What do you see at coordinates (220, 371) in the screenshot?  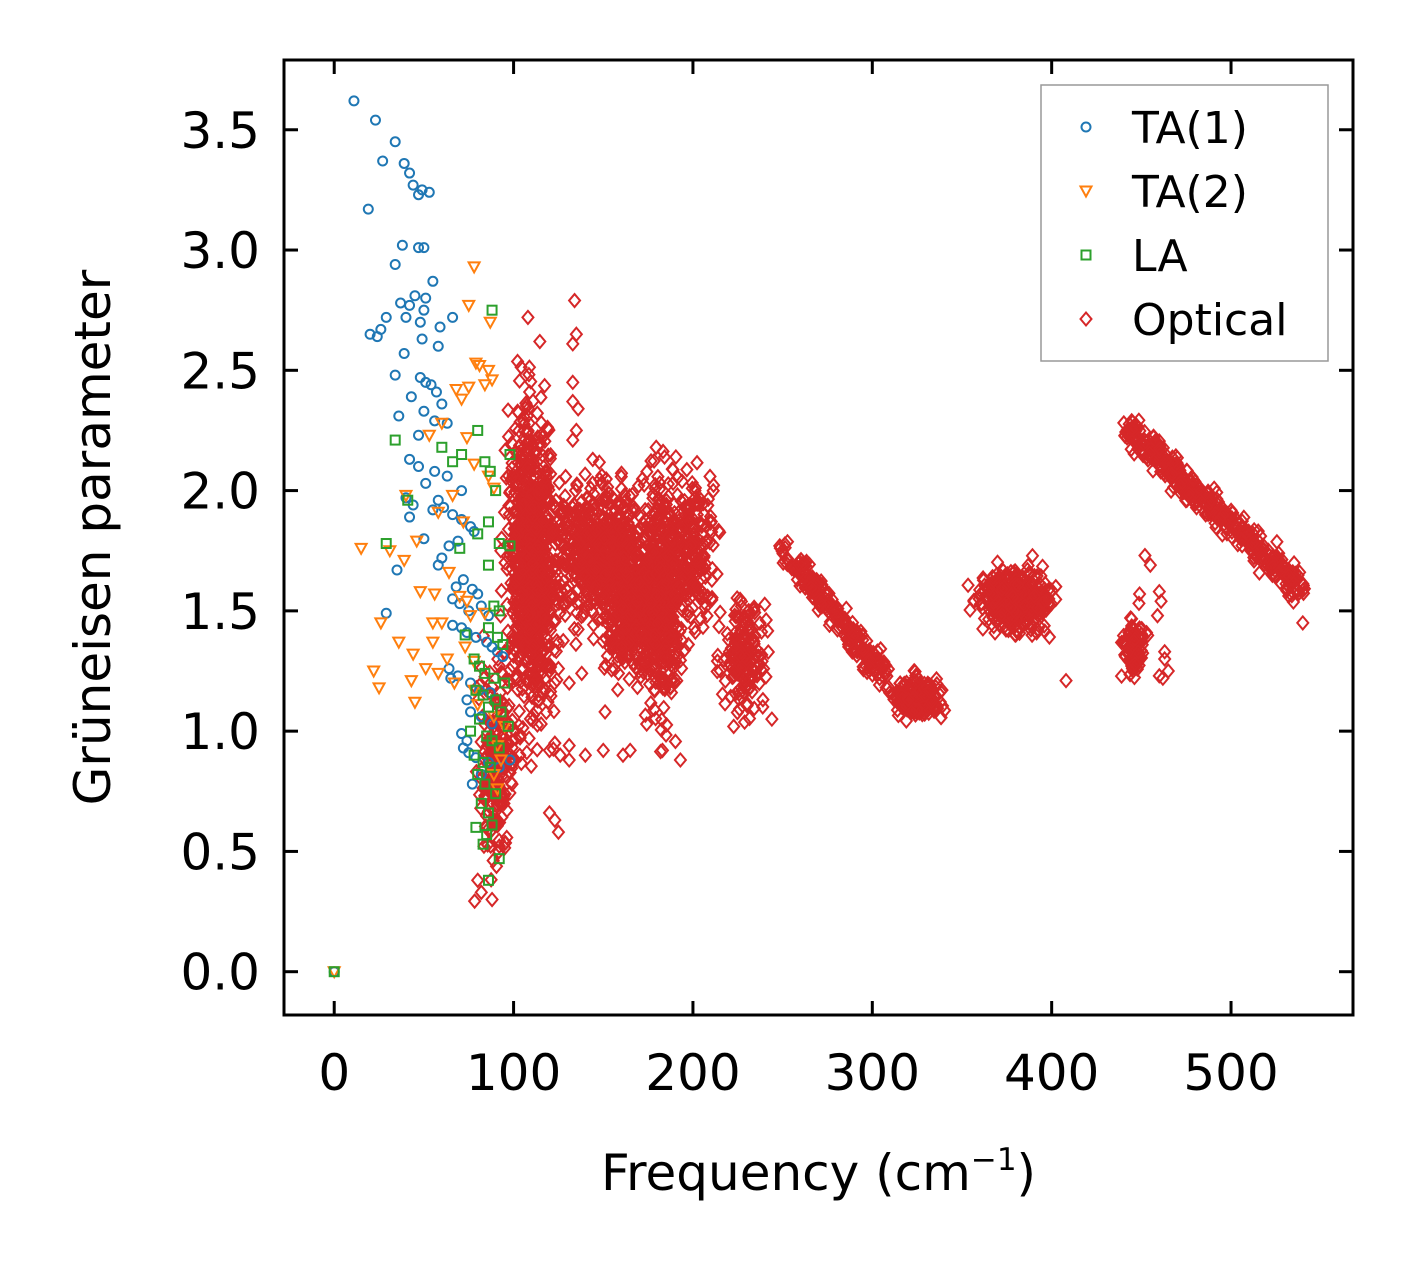 I see `y-tick-label: 2.5` at bounding box center [220, 371].